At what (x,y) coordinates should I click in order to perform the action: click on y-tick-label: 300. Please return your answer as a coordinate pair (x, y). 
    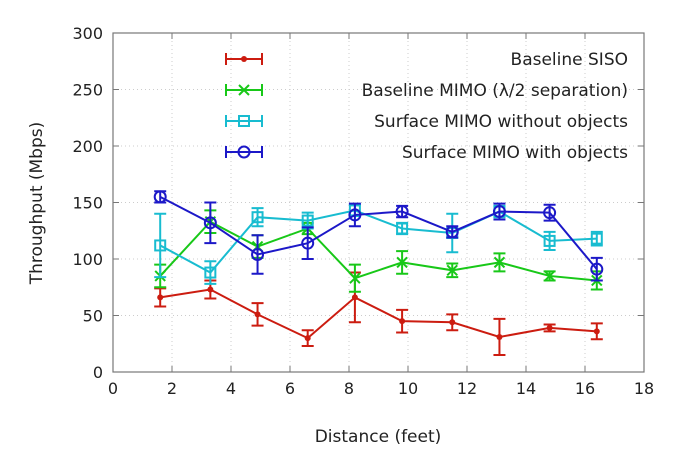
    Looking at the image, I should click on (87, 33).